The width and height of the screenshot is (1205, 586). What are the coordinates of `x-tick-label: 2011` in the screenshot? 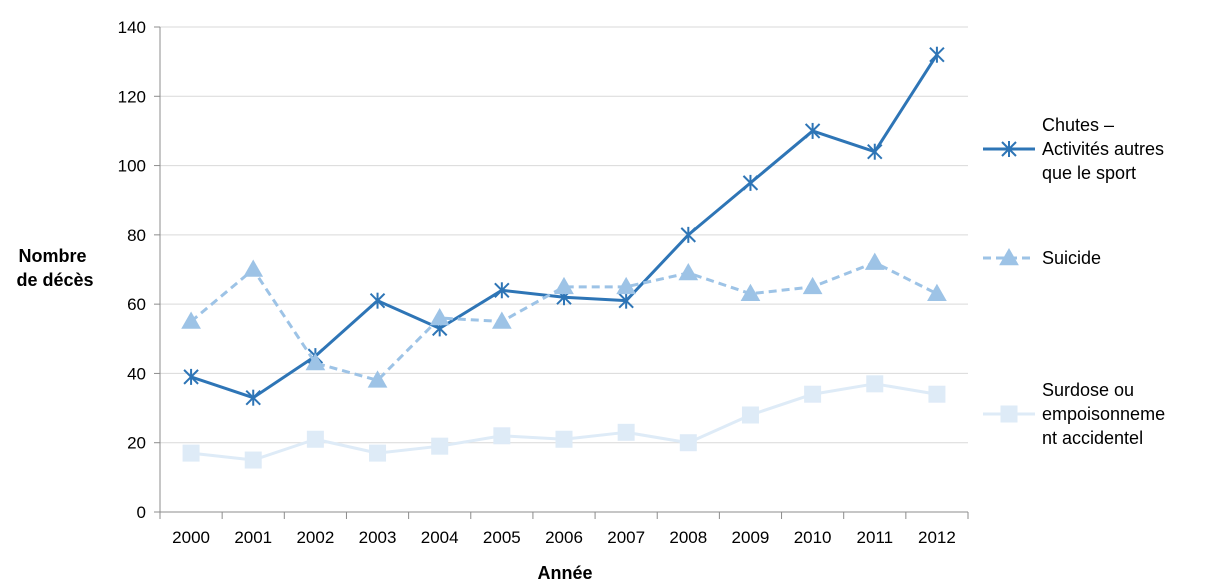 It's located at (874, 537).